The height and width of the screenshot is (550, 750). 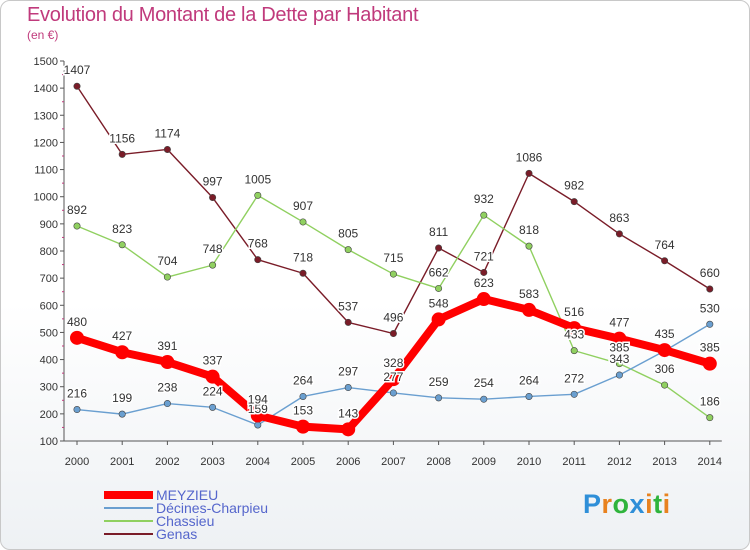 I want to click on x-tick-label: 2001, so click(x=122, y=462).